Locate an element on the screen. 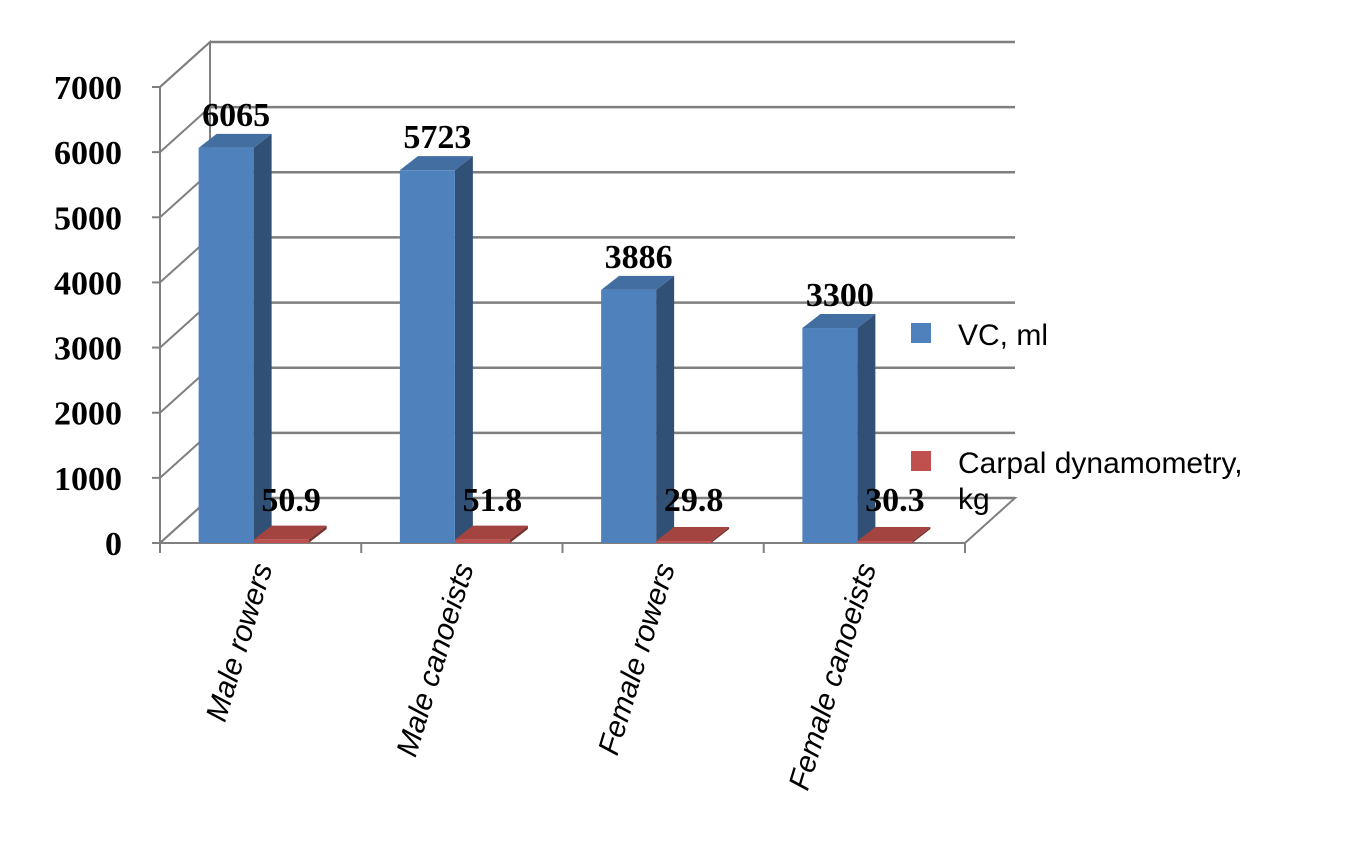  x-tick-label: Female canoeists is located at coordinates (833, 676).